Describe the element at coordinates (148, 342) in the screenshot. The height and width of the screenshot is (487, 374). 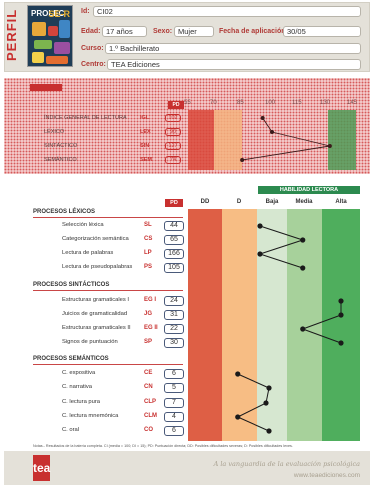
I see `row-code: SP` at that location.